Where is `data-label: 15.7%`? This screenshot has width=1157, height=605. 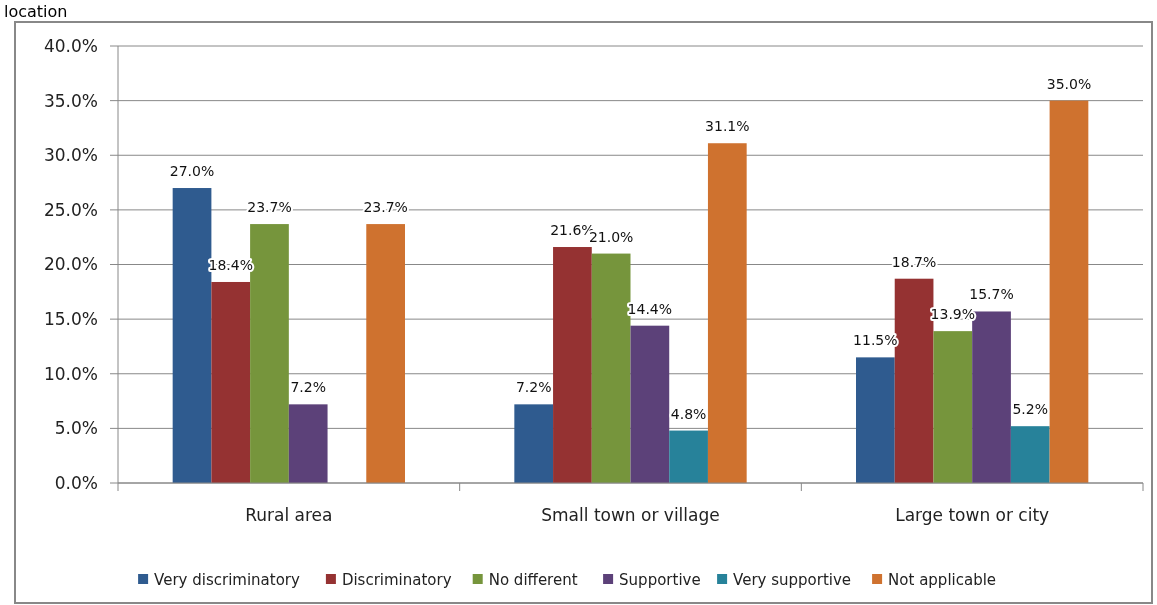 data-label: 15.7% is located at coordinates (991, 294).